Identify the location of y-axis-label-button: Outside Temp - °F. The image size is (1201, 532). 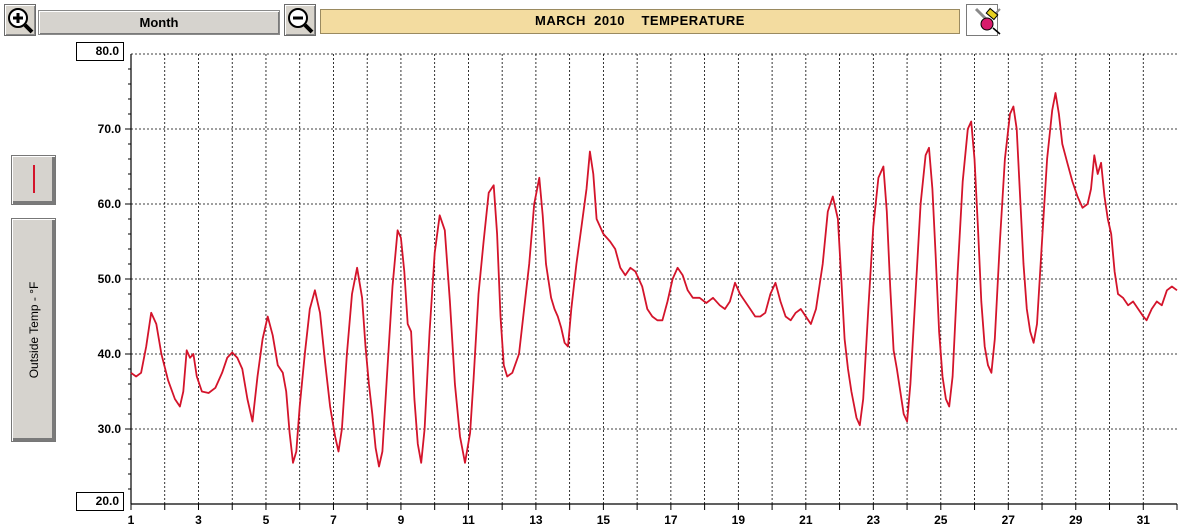
(33, 330).